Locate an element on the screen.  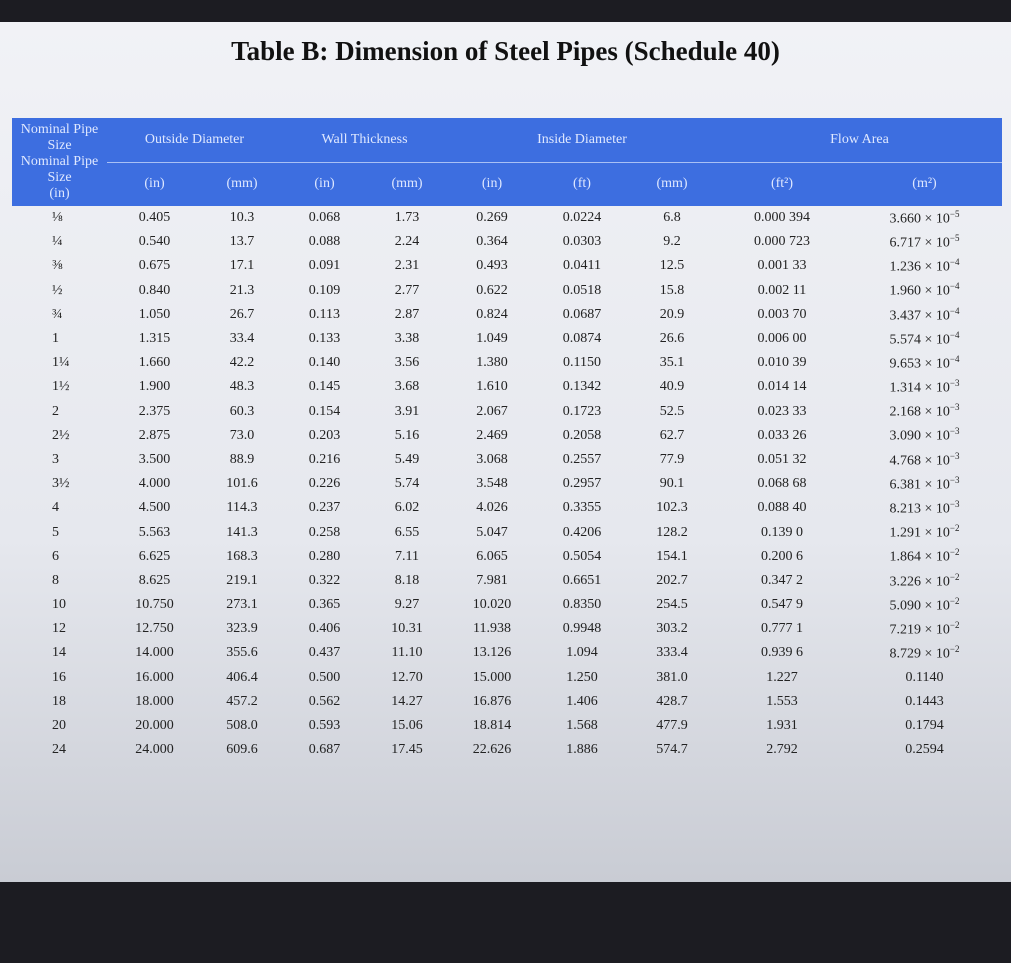
cell-base: 7.219 × 10 is located at coordinates (919, 630).